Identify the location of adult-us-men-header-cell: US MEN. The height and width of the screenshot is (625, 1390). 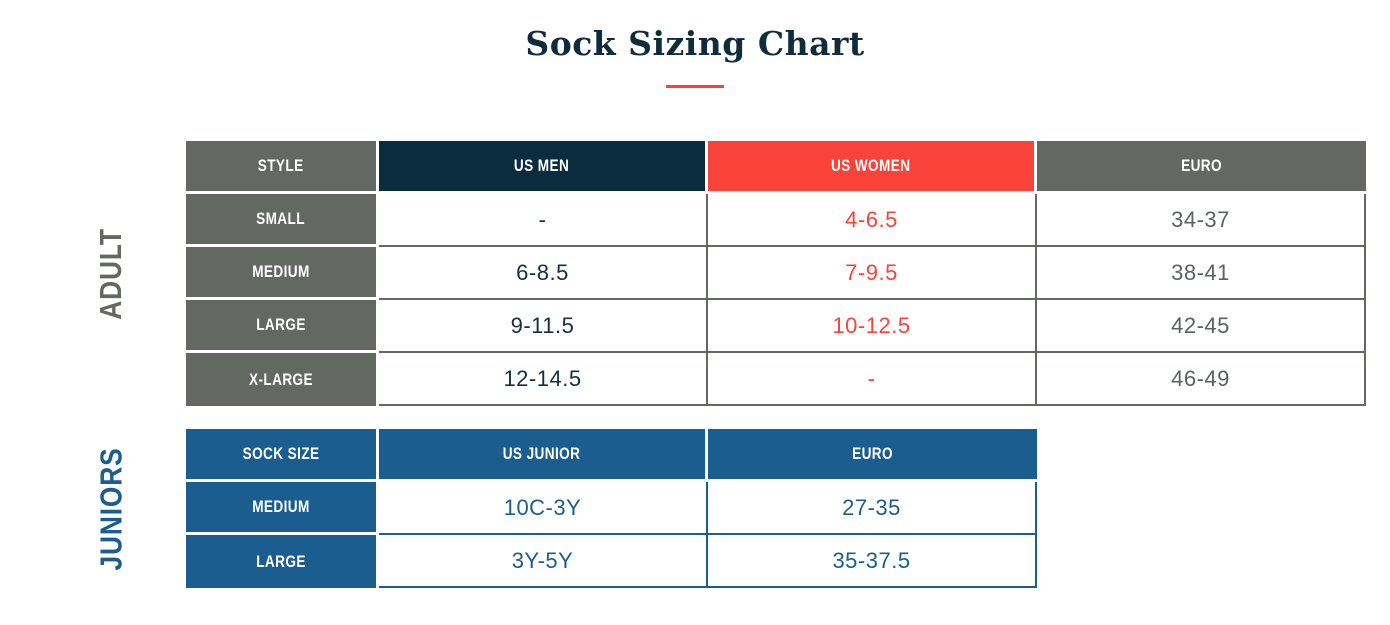
(543, 167).